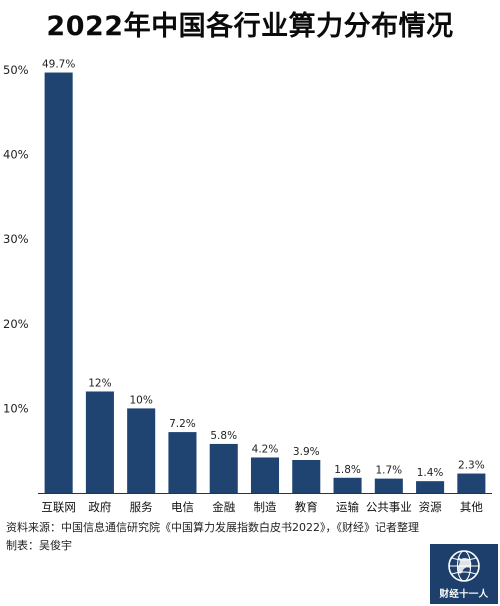 The image size is (500, 606). I want to click on y-tick-label: 20%, so click(16, 324).